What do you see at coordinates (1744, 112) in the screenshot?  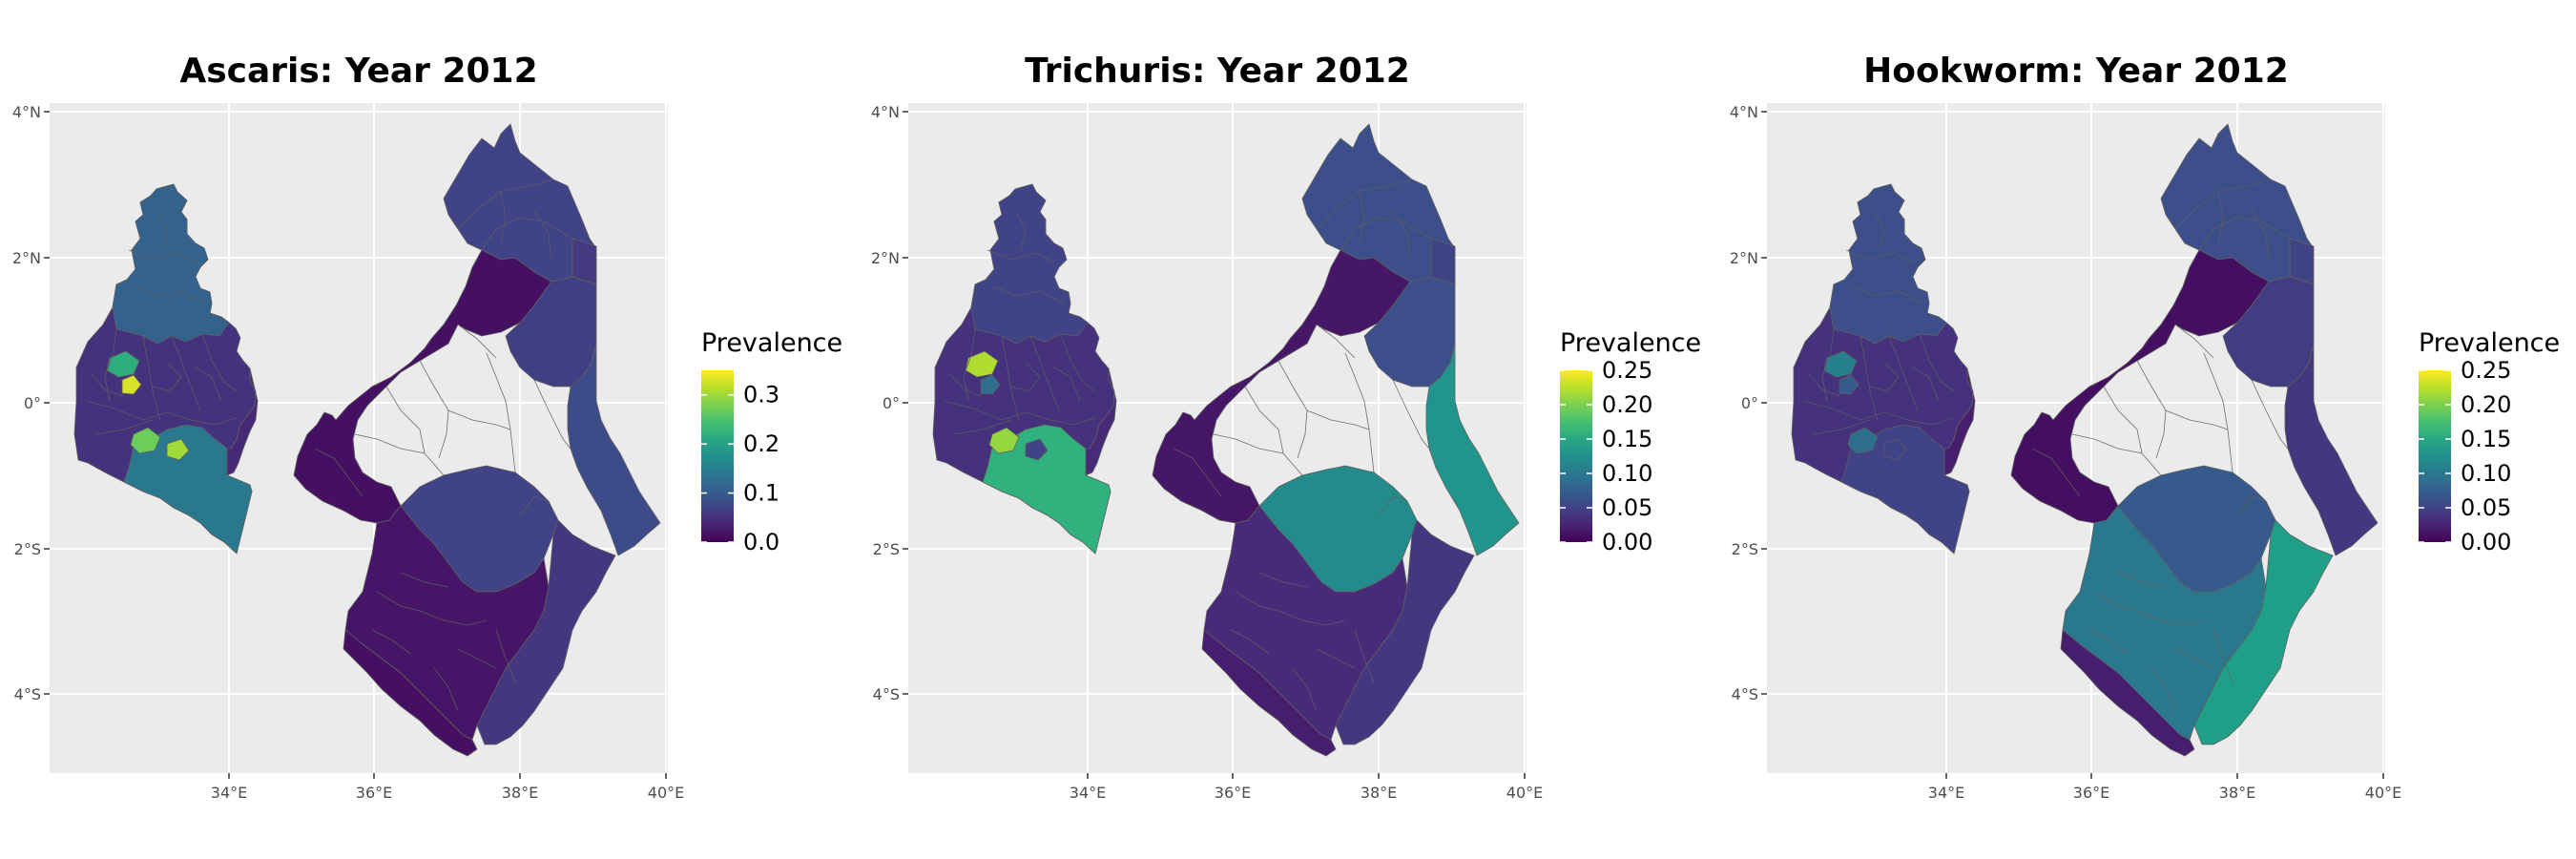 I see `y-tick-label: 4°N` at bounding box center [1744, 112].